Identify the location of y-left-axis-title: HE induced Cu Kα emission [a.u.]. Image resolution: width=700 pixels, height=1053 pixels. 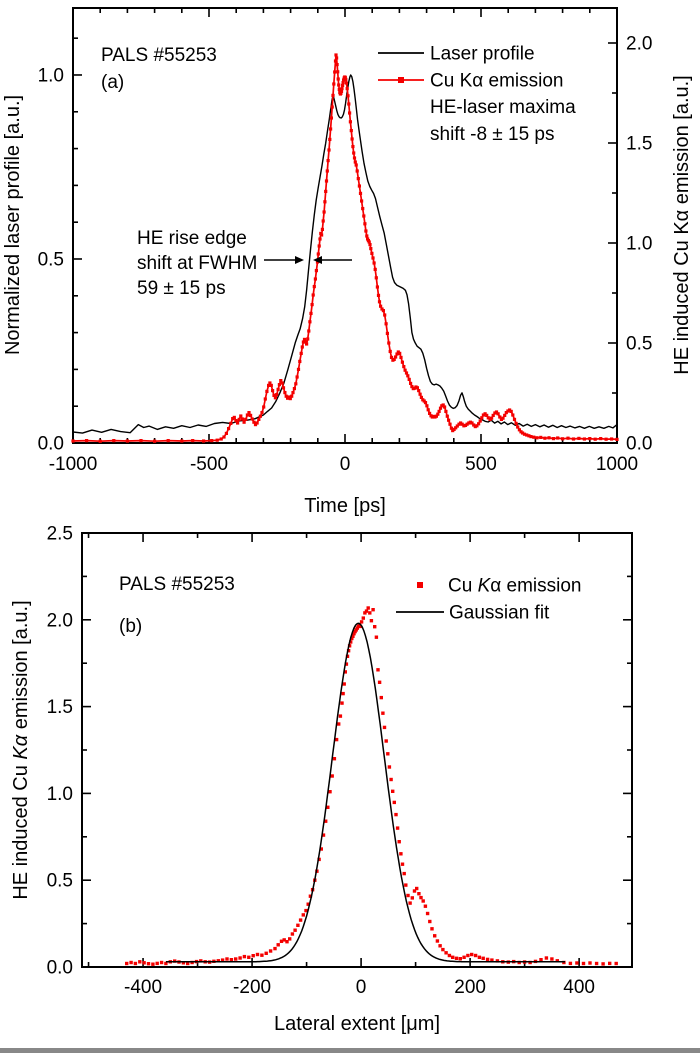
(21, 749).